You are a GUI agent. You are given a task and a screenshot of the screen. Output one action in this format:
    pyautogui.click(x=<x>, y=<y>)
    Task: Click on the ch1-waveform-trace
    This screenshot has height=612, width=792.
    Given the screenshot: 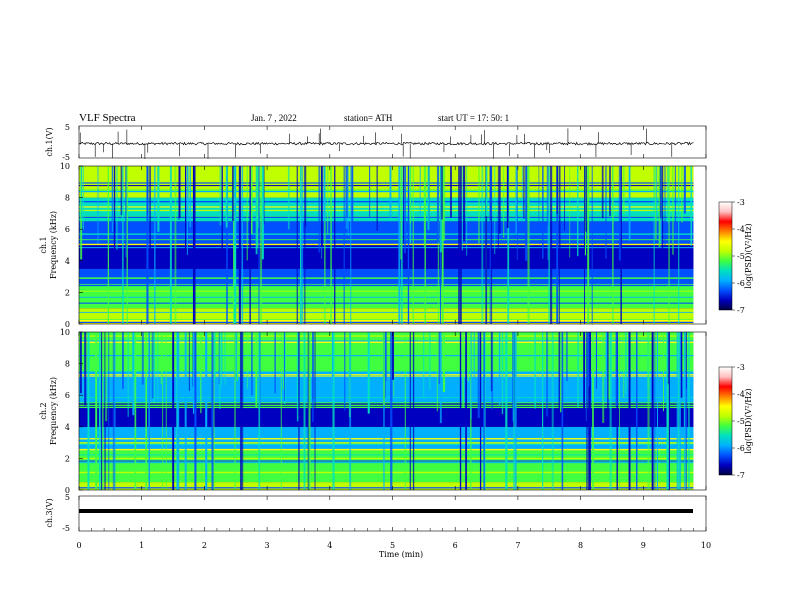 What is the action you would take?
    pyautogui.click(x=386, y=143)
    